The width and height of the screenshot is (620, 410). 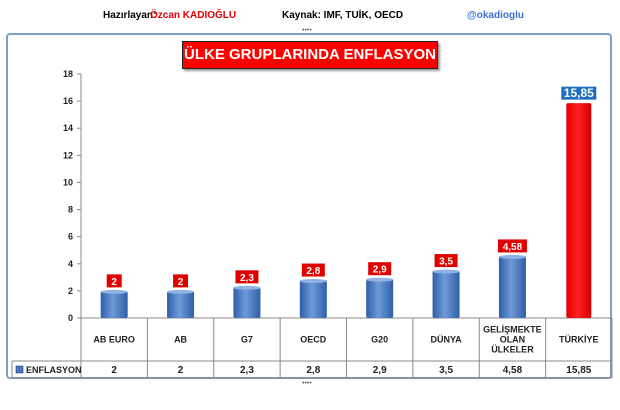 What do you see at coordinates (307, 383) in the screenshot?
I see `frame-handle-bottom: ••••` at bounding box center [307, 383].